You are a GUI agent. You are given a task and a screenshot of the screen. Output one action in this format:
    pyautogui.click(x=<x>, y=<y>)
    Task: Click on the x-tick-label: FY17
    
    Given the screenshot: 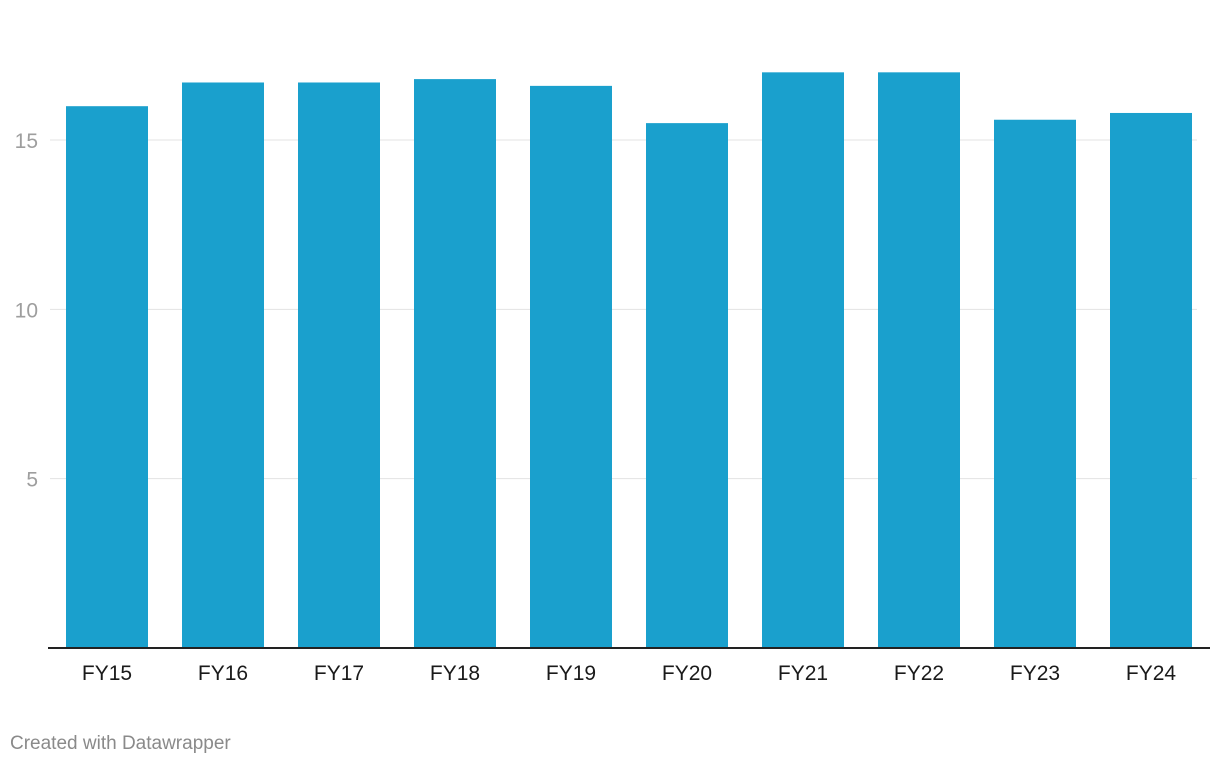 What is the action you would take?
    pyautogui.click(x=339, y=673)
    